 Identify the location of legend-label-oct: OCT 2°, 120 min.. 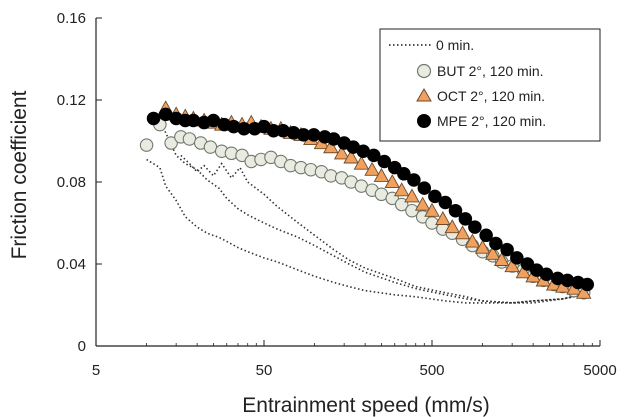
(491, 96).